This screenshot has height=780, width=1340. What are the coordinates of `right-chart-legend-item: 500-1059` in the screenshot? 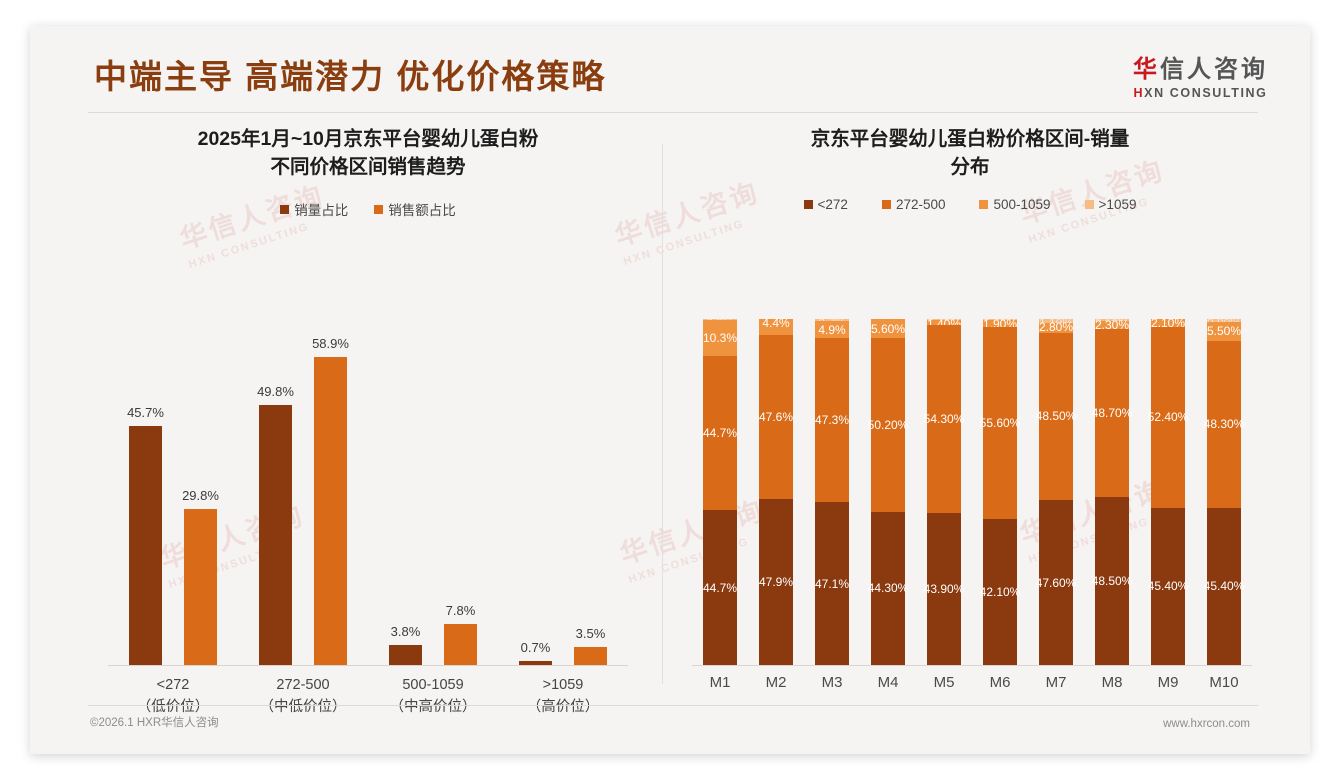 It's located at (1015, 205).